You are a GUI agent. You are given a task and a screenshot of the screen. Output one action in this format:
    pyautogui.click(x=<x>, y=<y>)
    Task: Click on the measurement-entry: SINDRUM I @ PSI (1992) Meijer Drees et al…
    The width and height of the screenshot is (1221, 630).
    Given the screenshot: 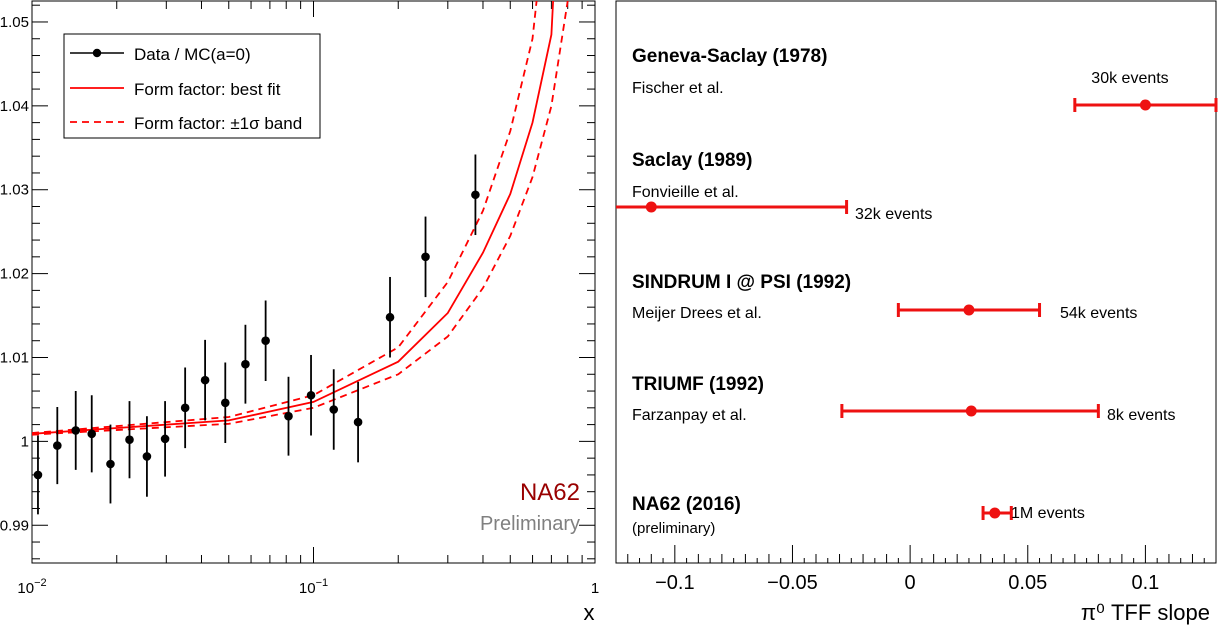 What is the action you would take?
    pyautogui.click(x=884, y=297)
    